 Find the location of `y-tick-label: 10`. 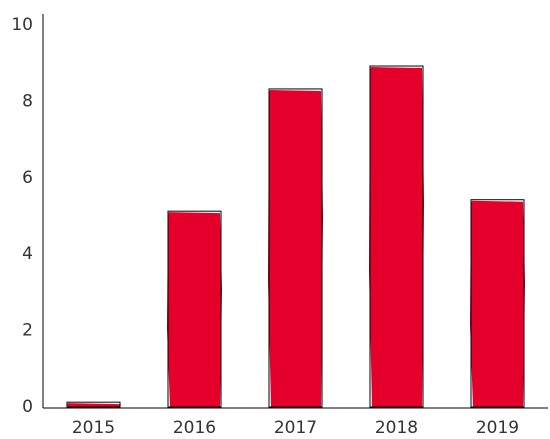

y-tick-label: 10 is located at coordinates (22, 25).